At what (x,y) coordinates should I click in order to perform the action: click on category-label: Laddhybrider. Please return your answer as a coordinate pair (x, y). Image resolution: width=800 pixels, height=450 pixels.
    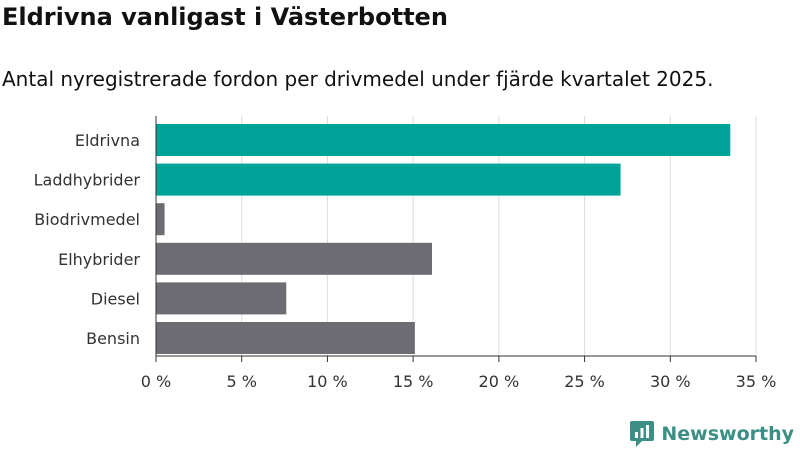
    Looking at the image, I should click on (87, 180).